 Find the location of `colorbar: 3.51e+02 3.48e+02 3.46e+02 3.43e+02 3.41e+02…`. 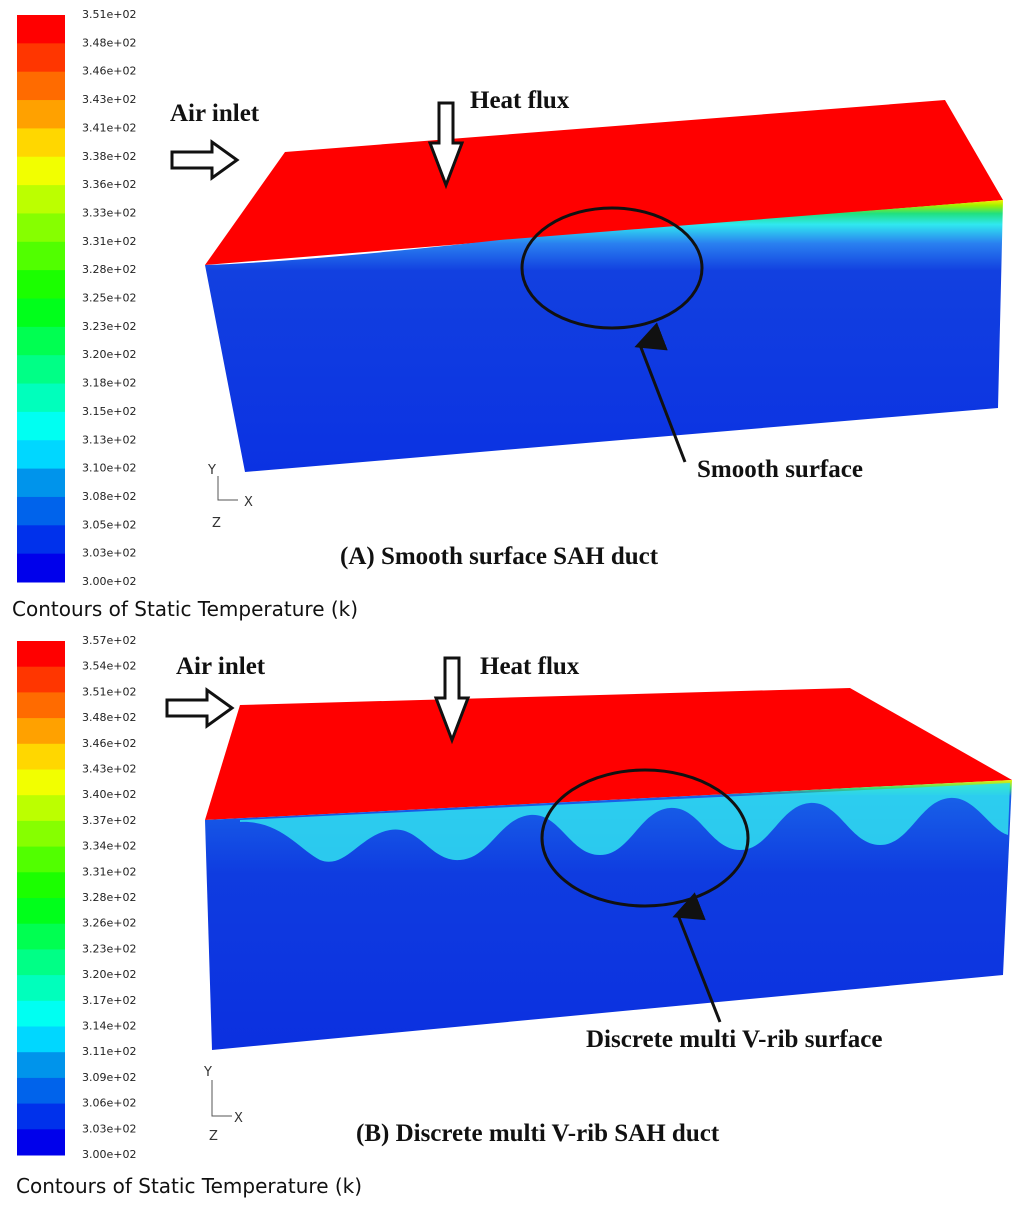

colorbar: 3.51e+02 3.48e+02 3.46e+02 3.43e+02 3.41e+02… is located at coordinates (76, 298).